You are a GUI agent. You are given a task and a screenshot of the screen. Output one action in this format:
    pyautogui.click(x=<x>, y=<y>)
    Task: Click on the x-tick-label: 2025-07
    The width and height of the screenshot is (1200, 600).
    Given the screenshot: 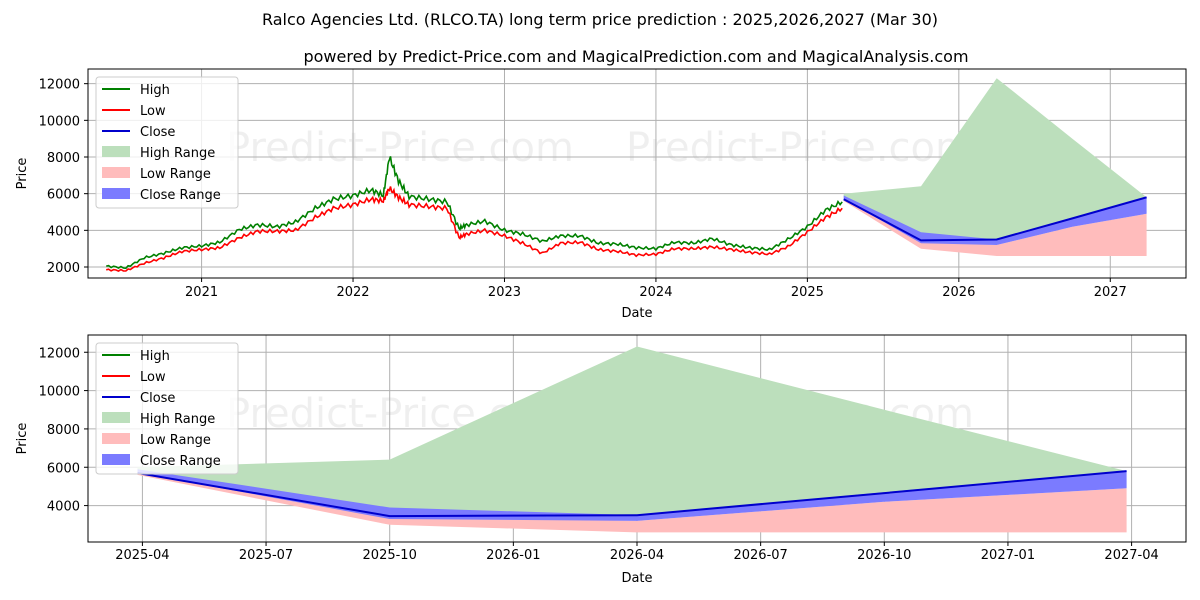 What is the action you would take?
    pyautogui.click(x=266, y=555)
    